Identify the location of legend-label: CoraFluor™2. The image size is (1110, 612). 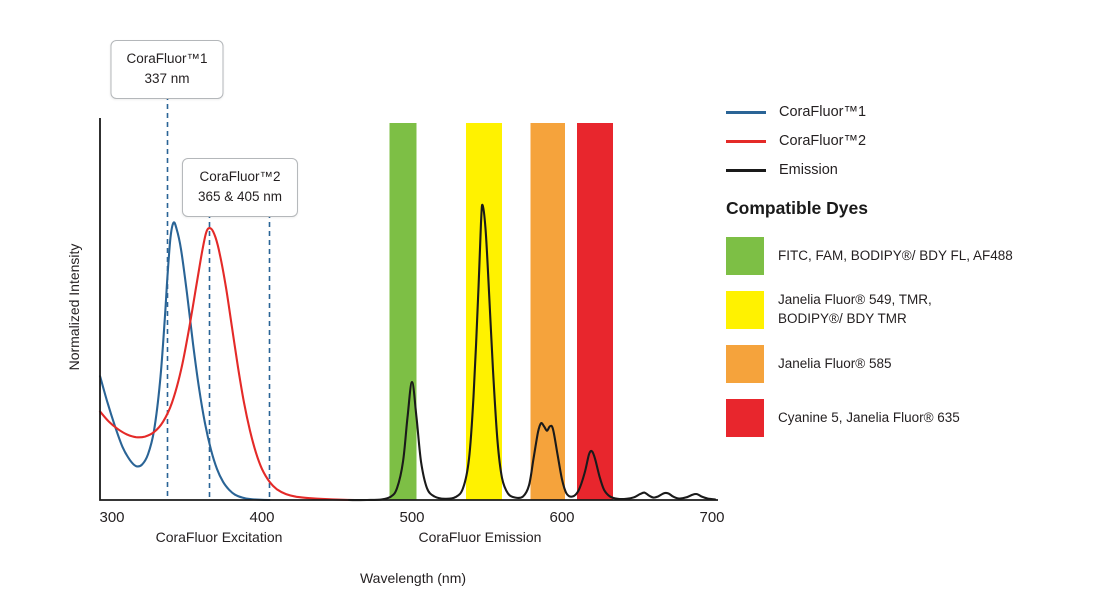
(823, 141).